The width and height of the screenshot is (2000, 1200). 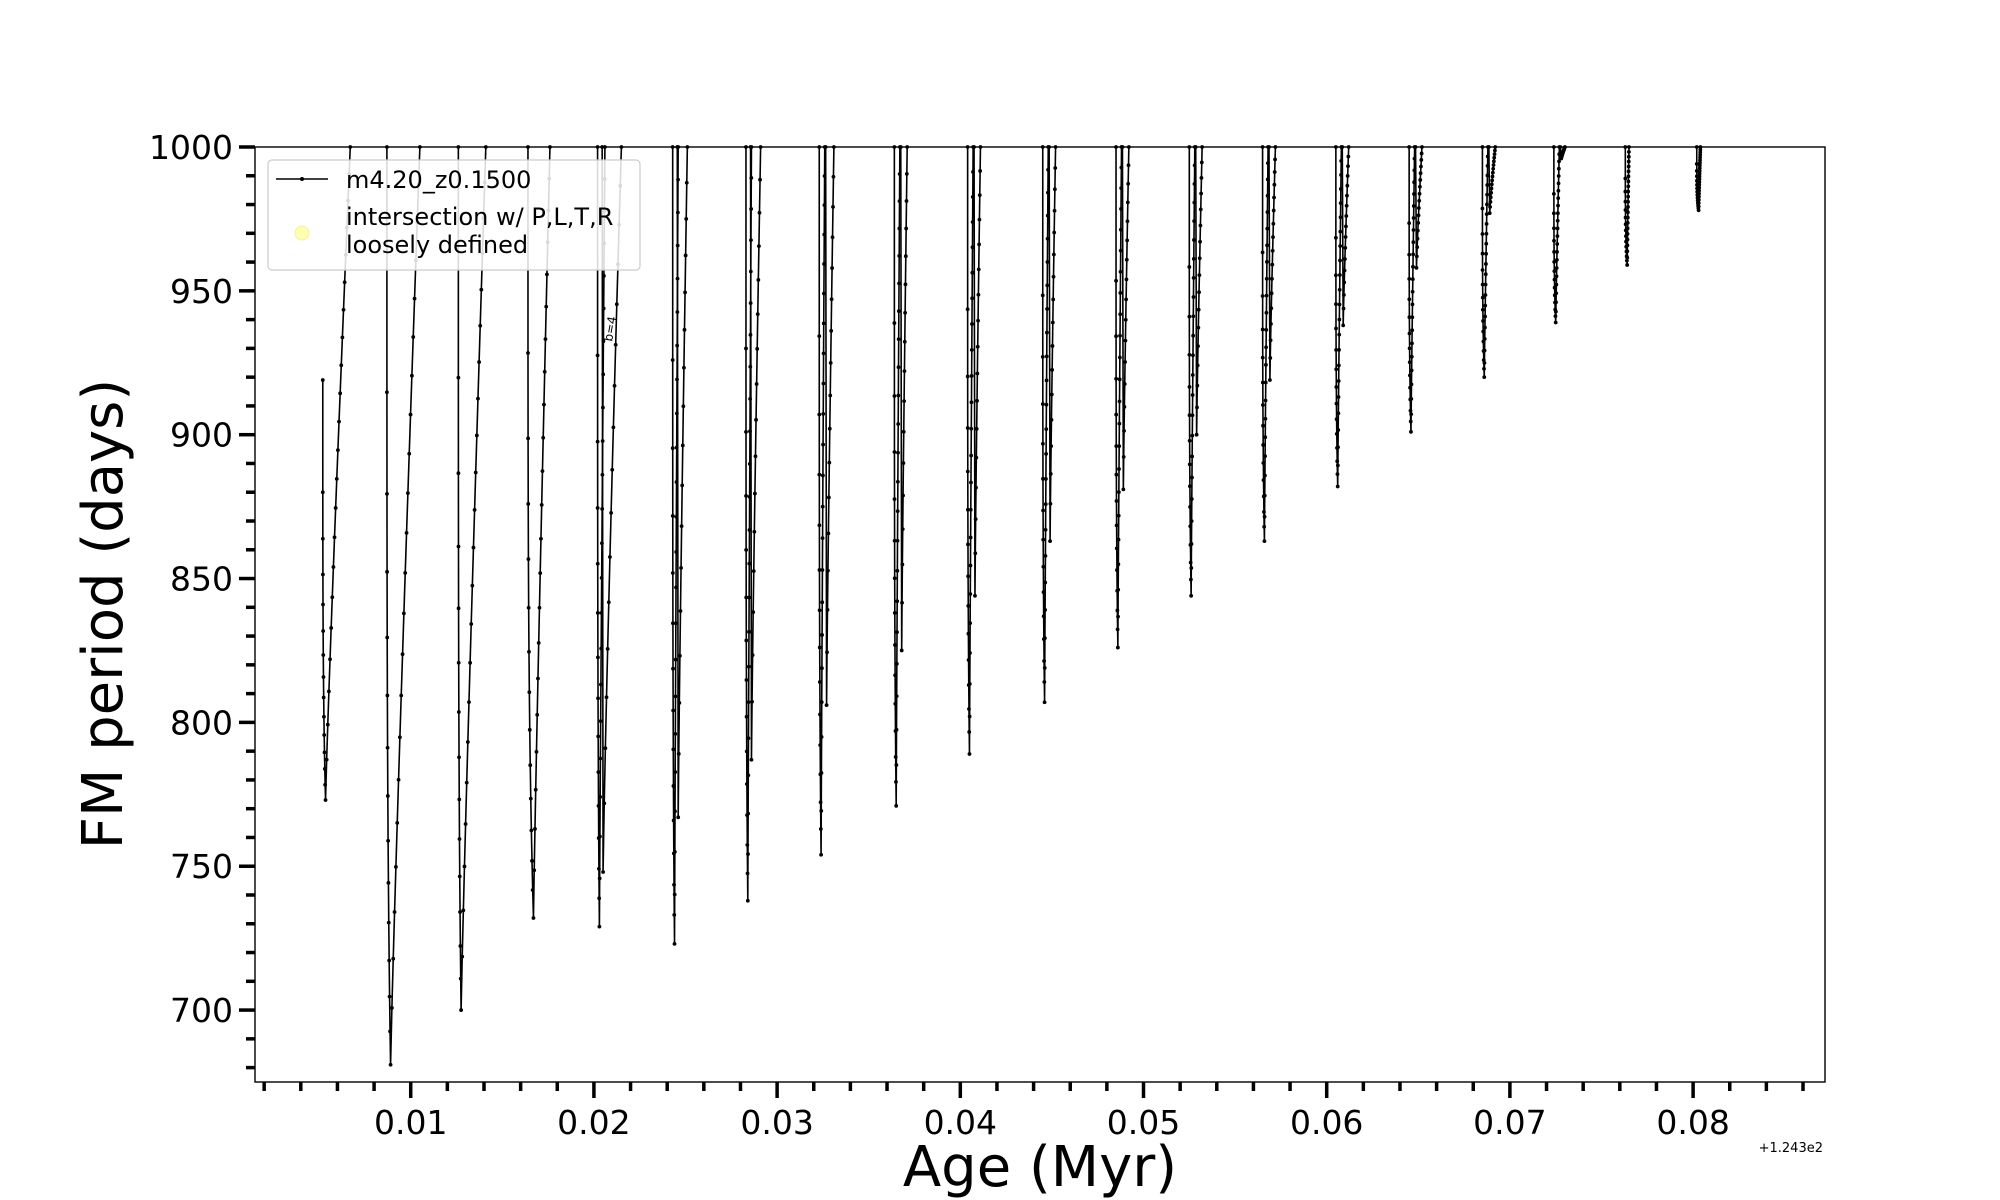 I want to click on series-line-tail, so click(x=755, y=453).